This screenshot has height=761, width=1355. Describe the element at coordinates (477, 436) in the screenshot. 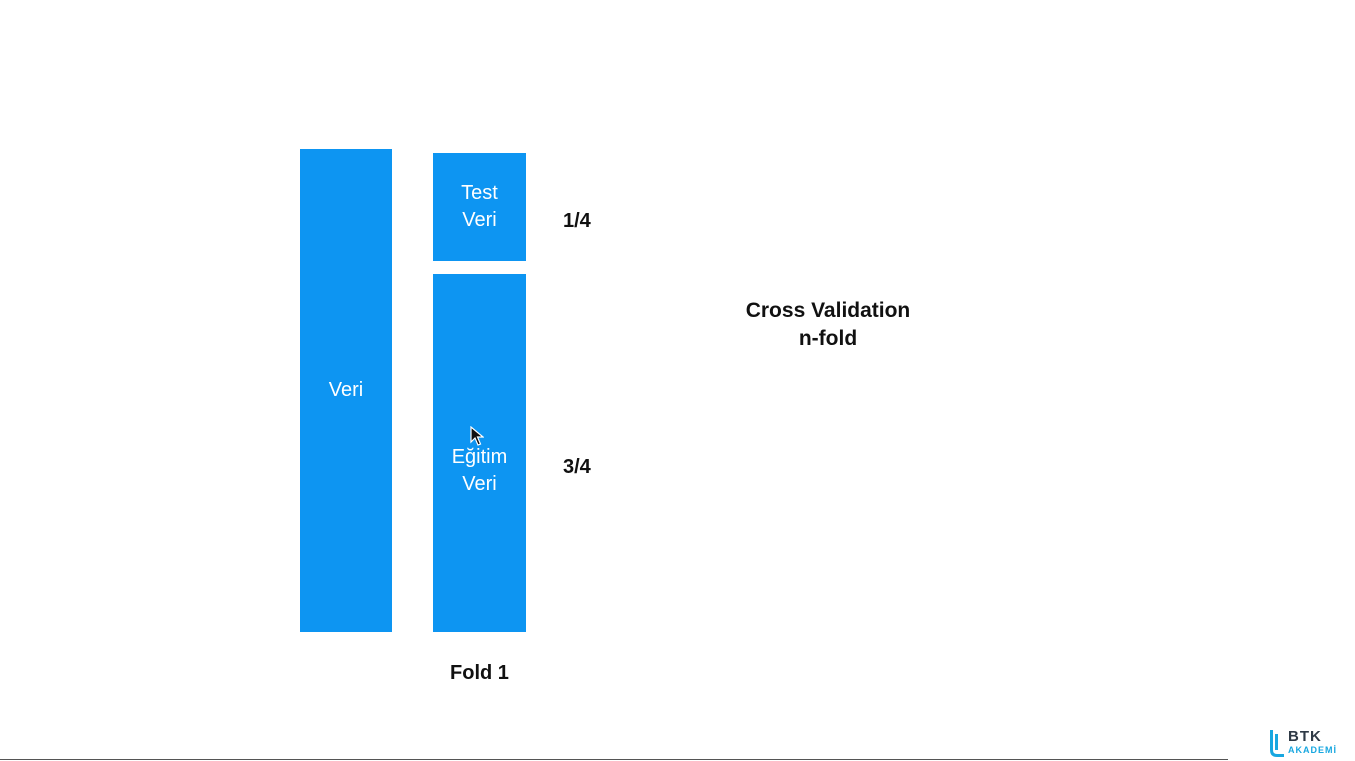

I see `mouse-pointer-icon` at that location.